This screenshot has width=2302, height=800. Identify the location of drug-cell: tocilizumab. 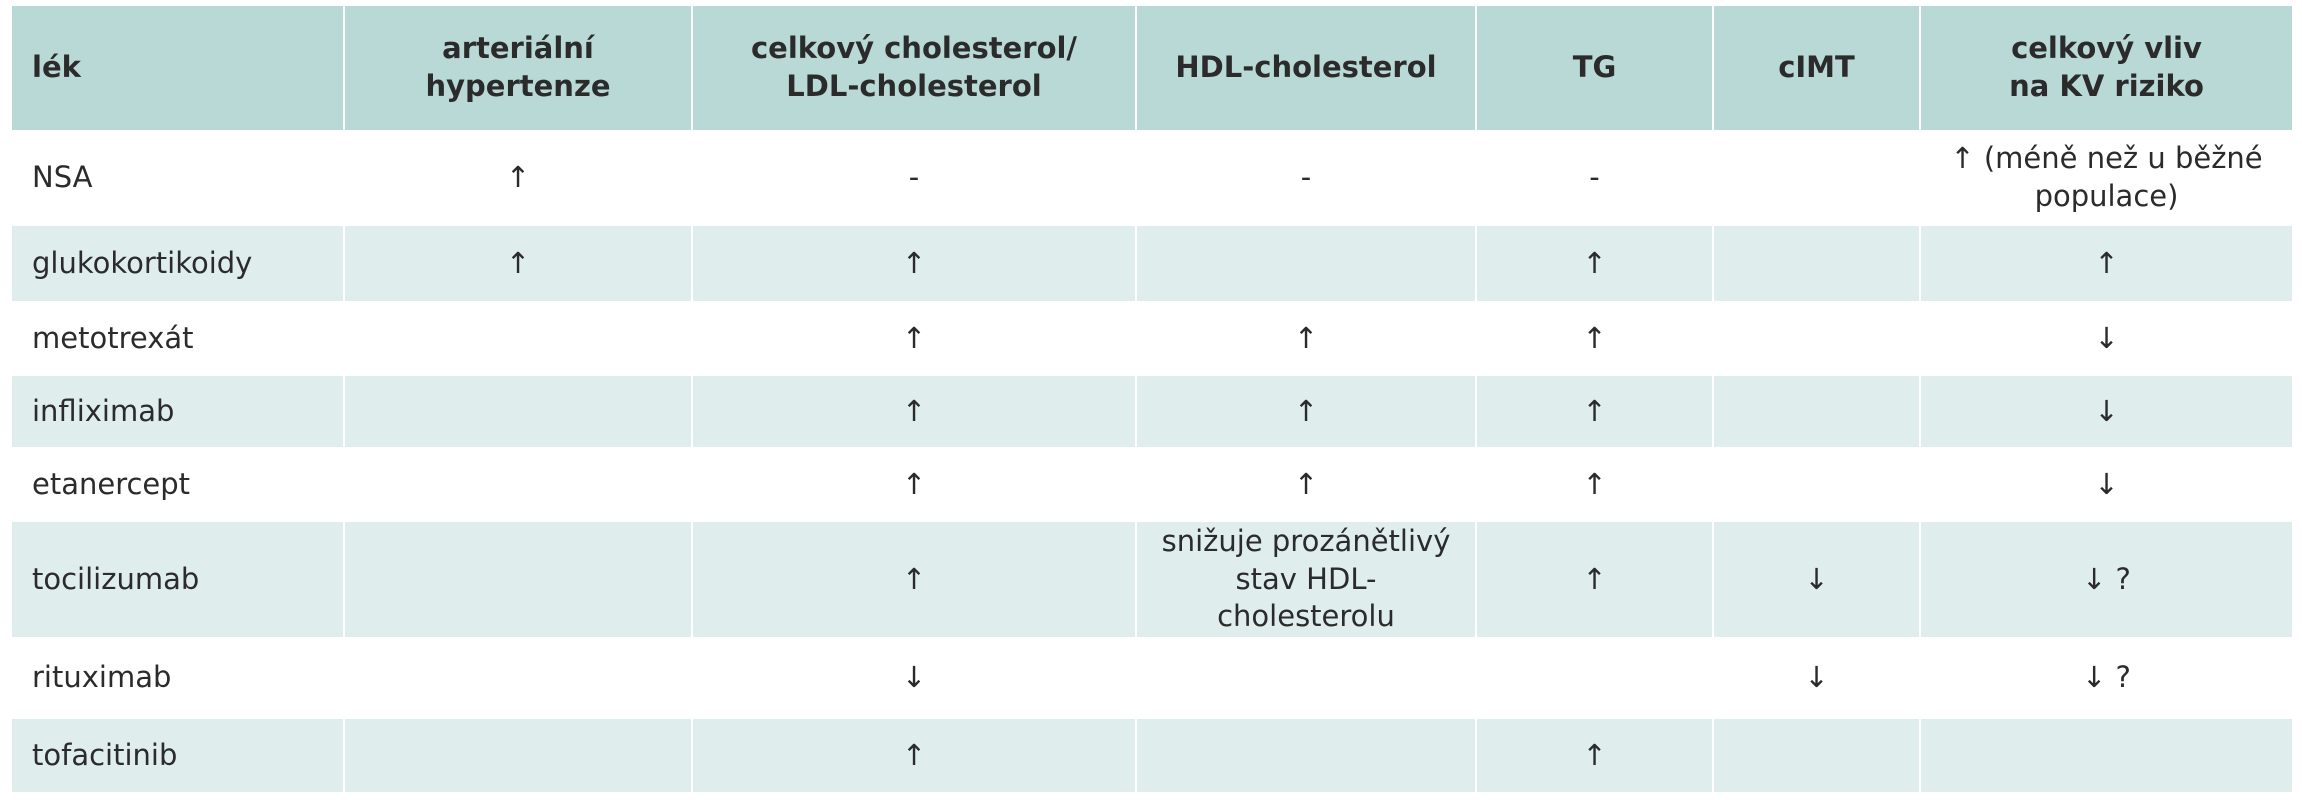
(177, 579).